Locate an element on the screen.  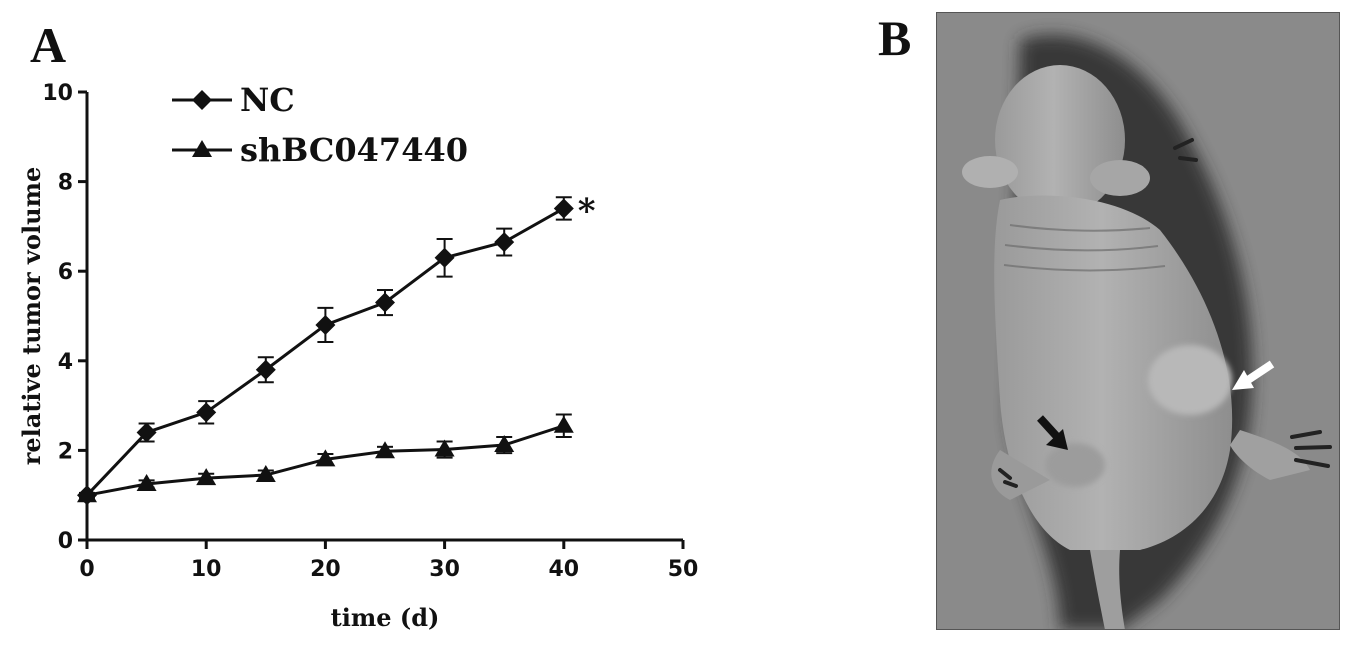
x-tick-label: 20 is located at coordinates (325, 569).